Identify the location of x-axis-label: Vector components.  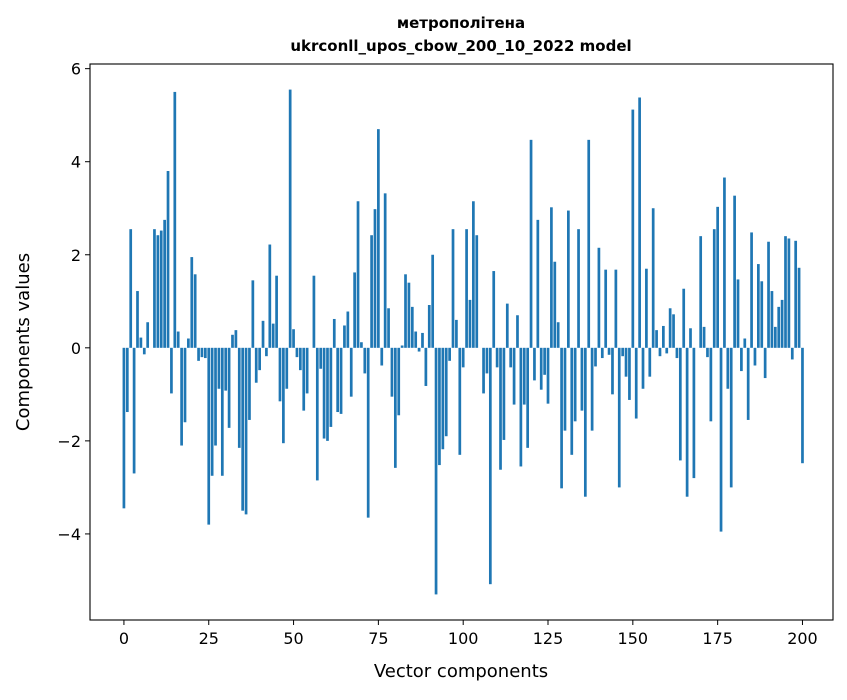
(461, 671).